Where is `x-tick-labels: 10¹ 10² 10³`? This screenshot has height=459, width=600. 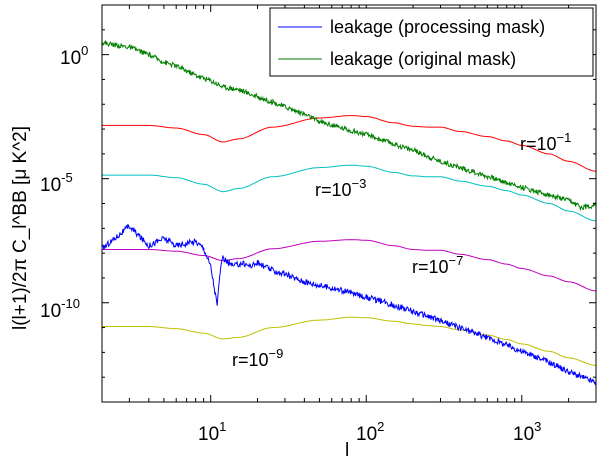
x-tick-labels: 10¹ 10² 10³ is located at coordinates (369, 432).